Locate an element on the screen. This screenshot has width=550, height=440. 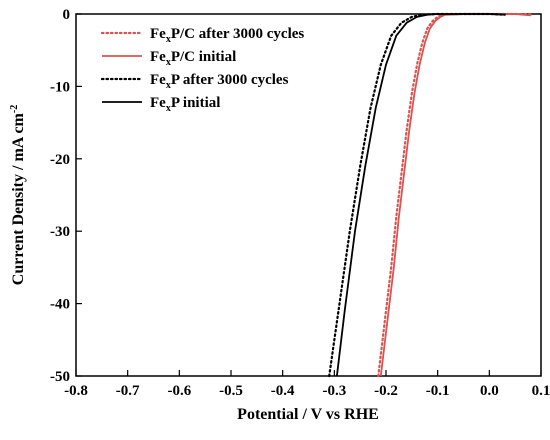
y-axis-title: Current Density / mA cm-2 is located at coordinates (18, 195).